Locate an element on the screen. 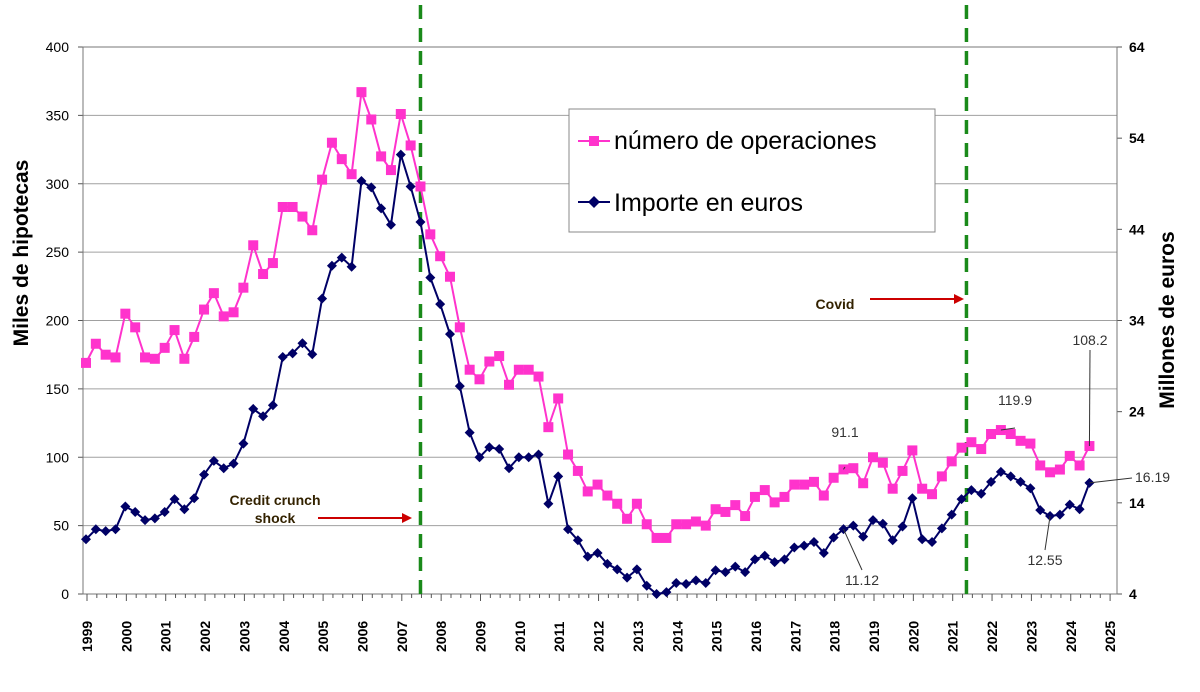  x-tick-label: 2013 is located at coordinates (638, 636).